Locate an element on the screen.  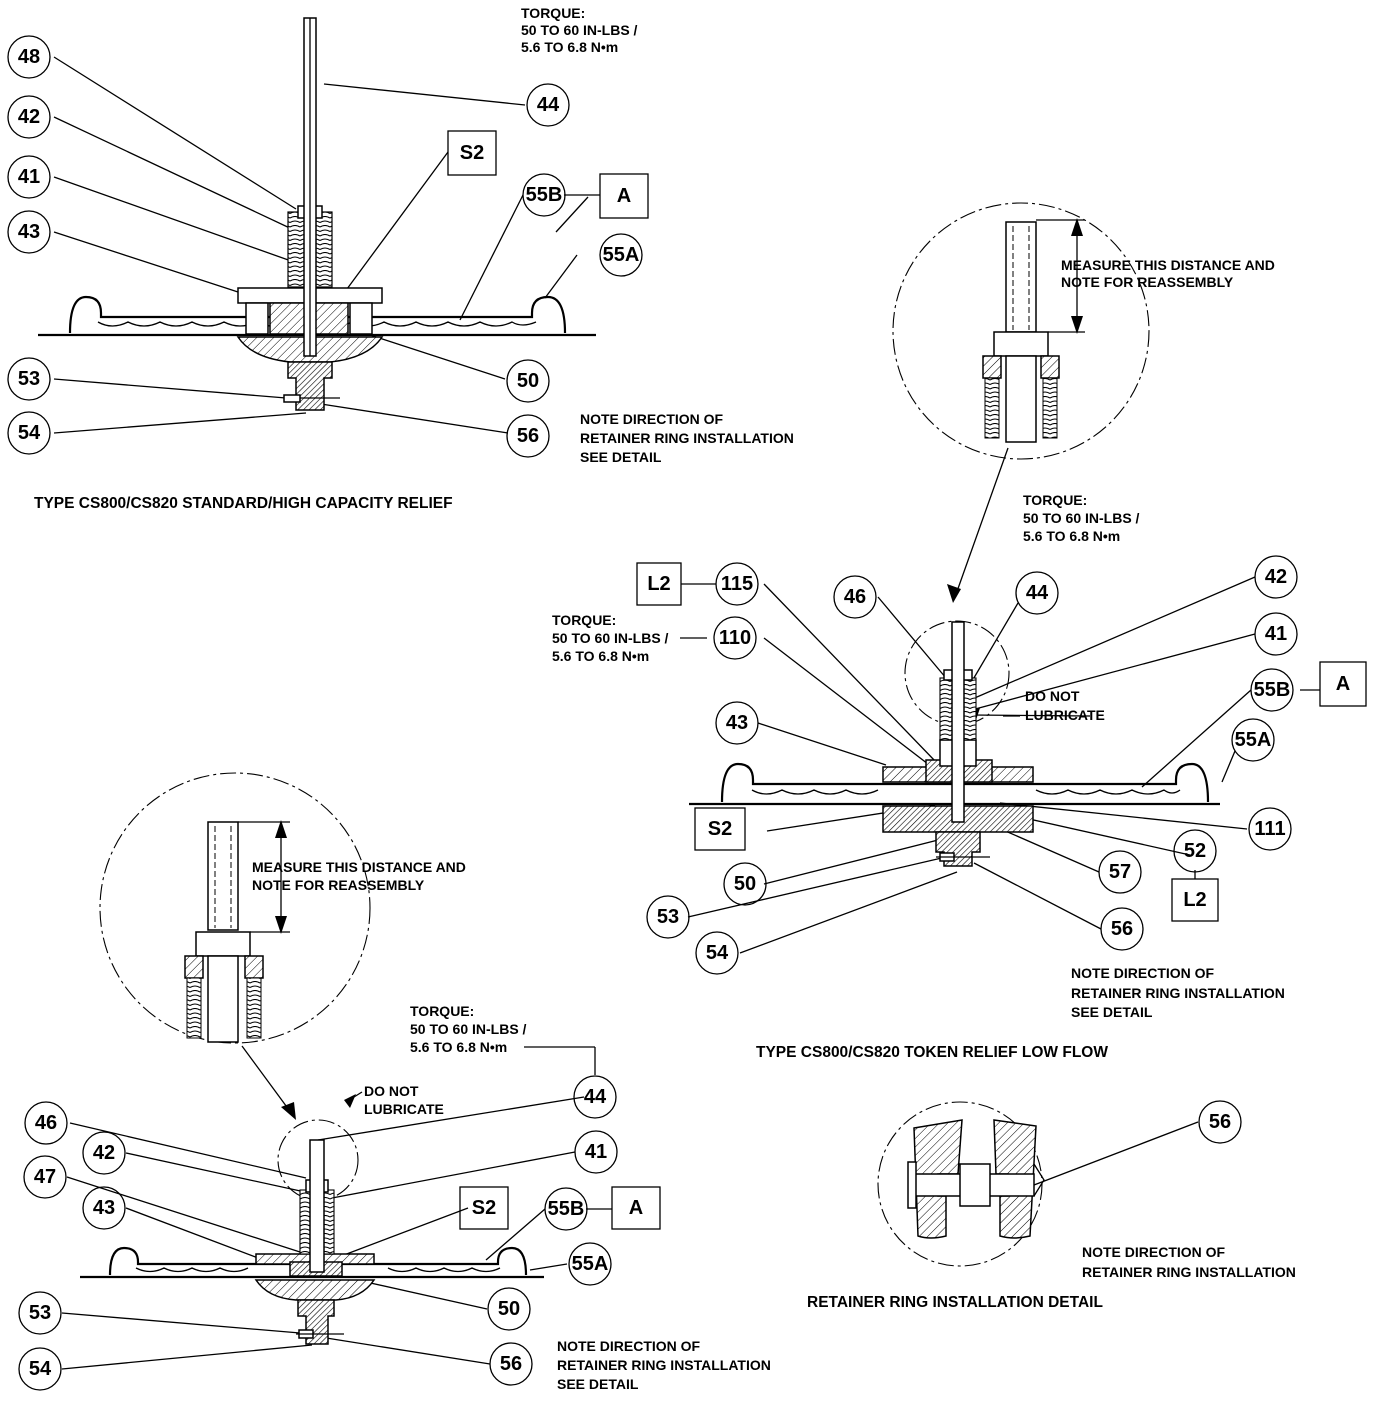
svg-text: 48 is located at coordinates (29, 57).